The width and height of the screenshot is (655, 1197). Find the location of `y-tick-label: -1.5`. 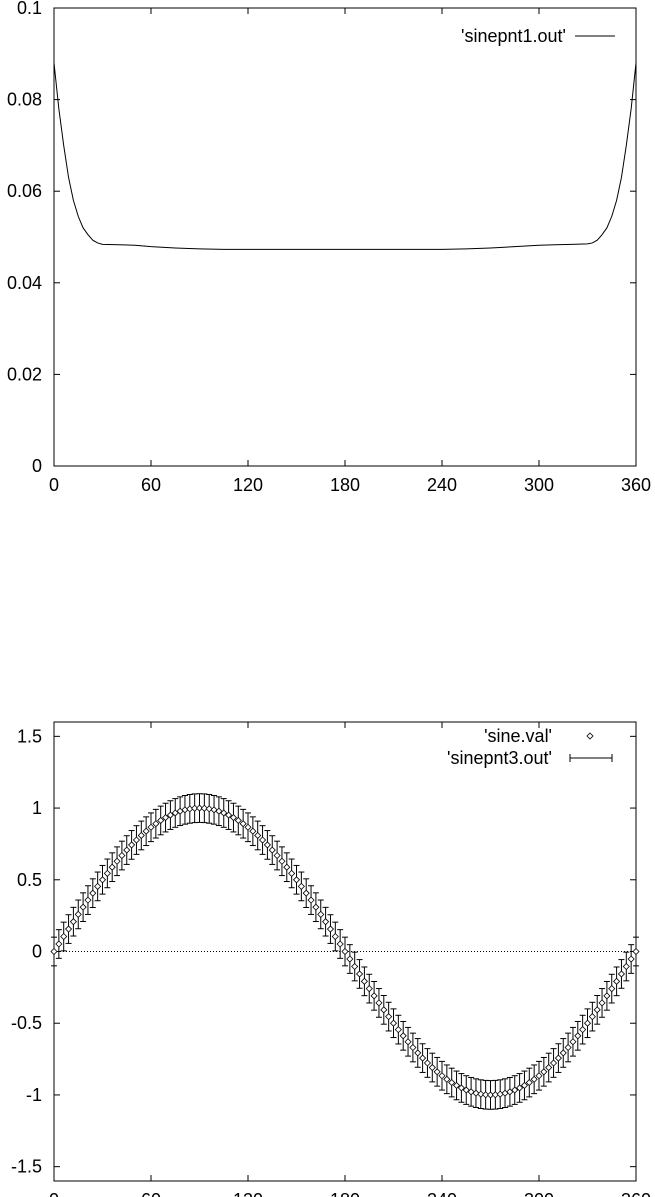

y-tick-label: -1.5 is located at coordinates (26, 1167).